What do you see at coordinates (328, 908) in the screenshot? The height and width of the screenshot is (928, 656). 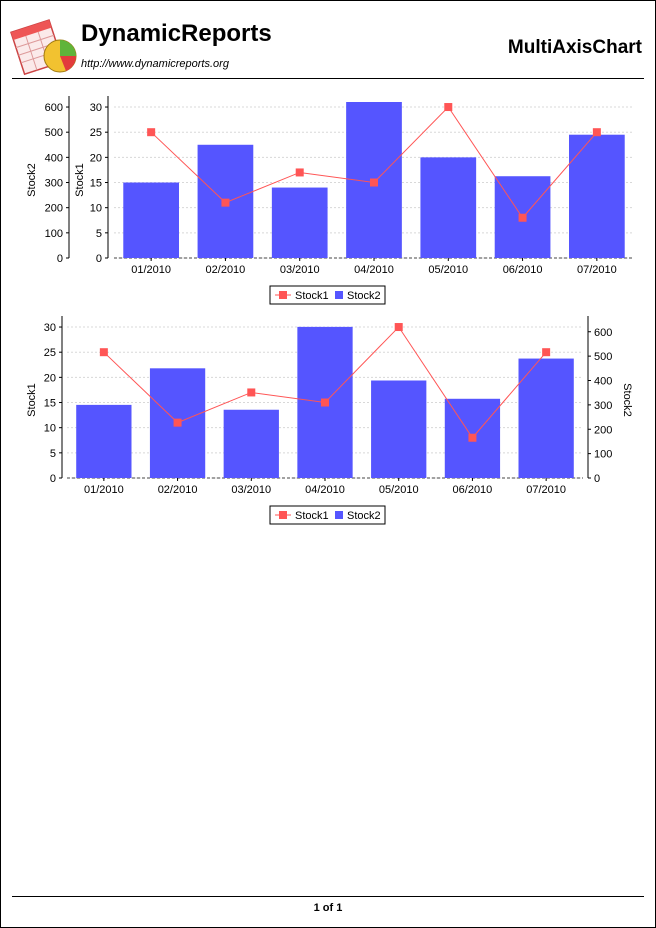 I see `page-number: 1 of 1` at bounding box center [328, 908].